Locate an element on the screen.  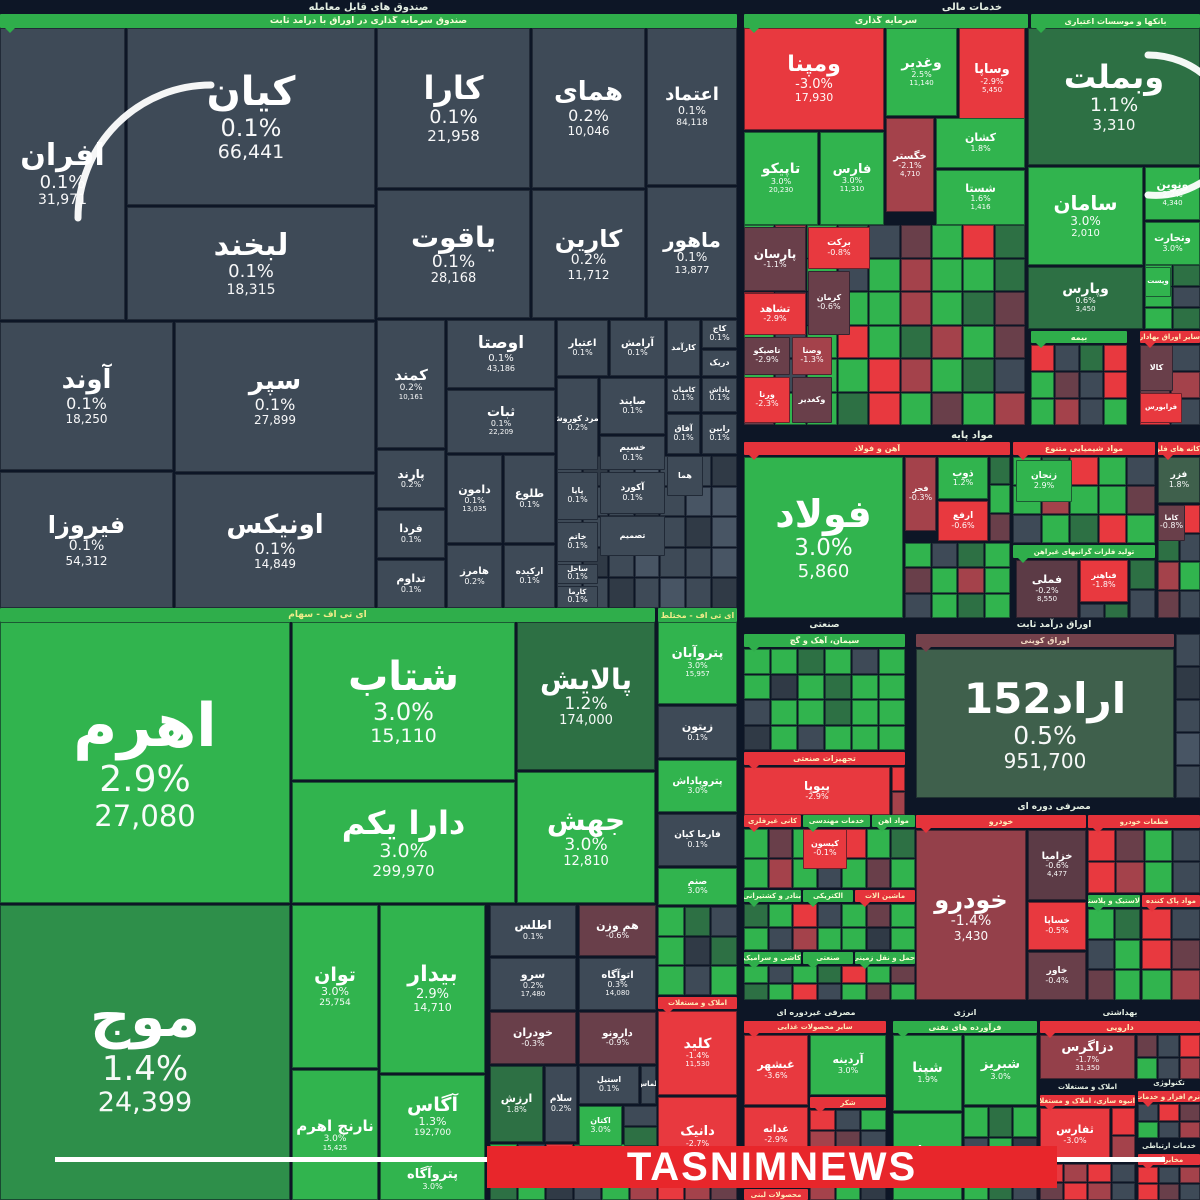
treemap-tile: لبخند 0.1% 18,315 is located at coordinates (251, 263).